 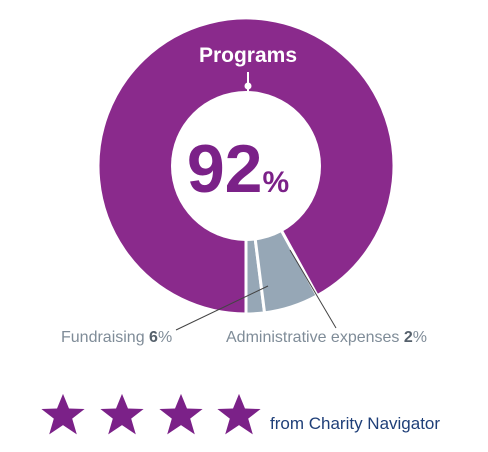 What do you see at coordinates (165, 337) in the screenshot?
I see `fundraising-label-percent: %` at bounding box center [165, 337].